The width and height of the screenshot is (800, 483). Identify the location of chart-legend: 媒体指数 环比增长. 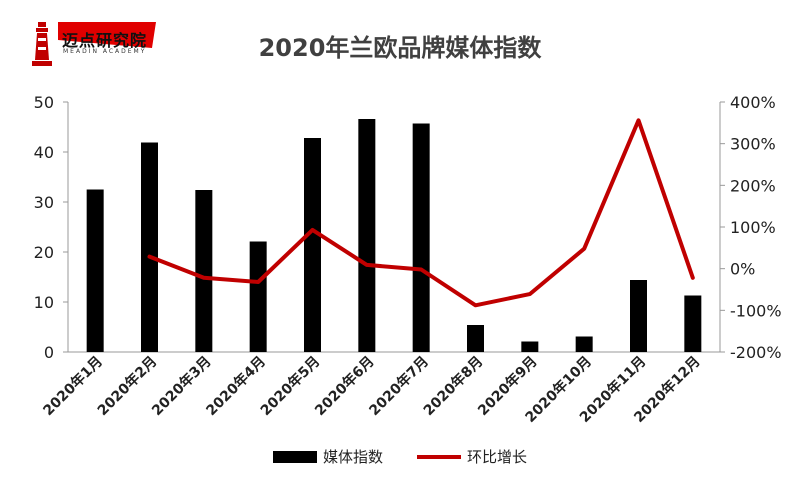
(400, 456).